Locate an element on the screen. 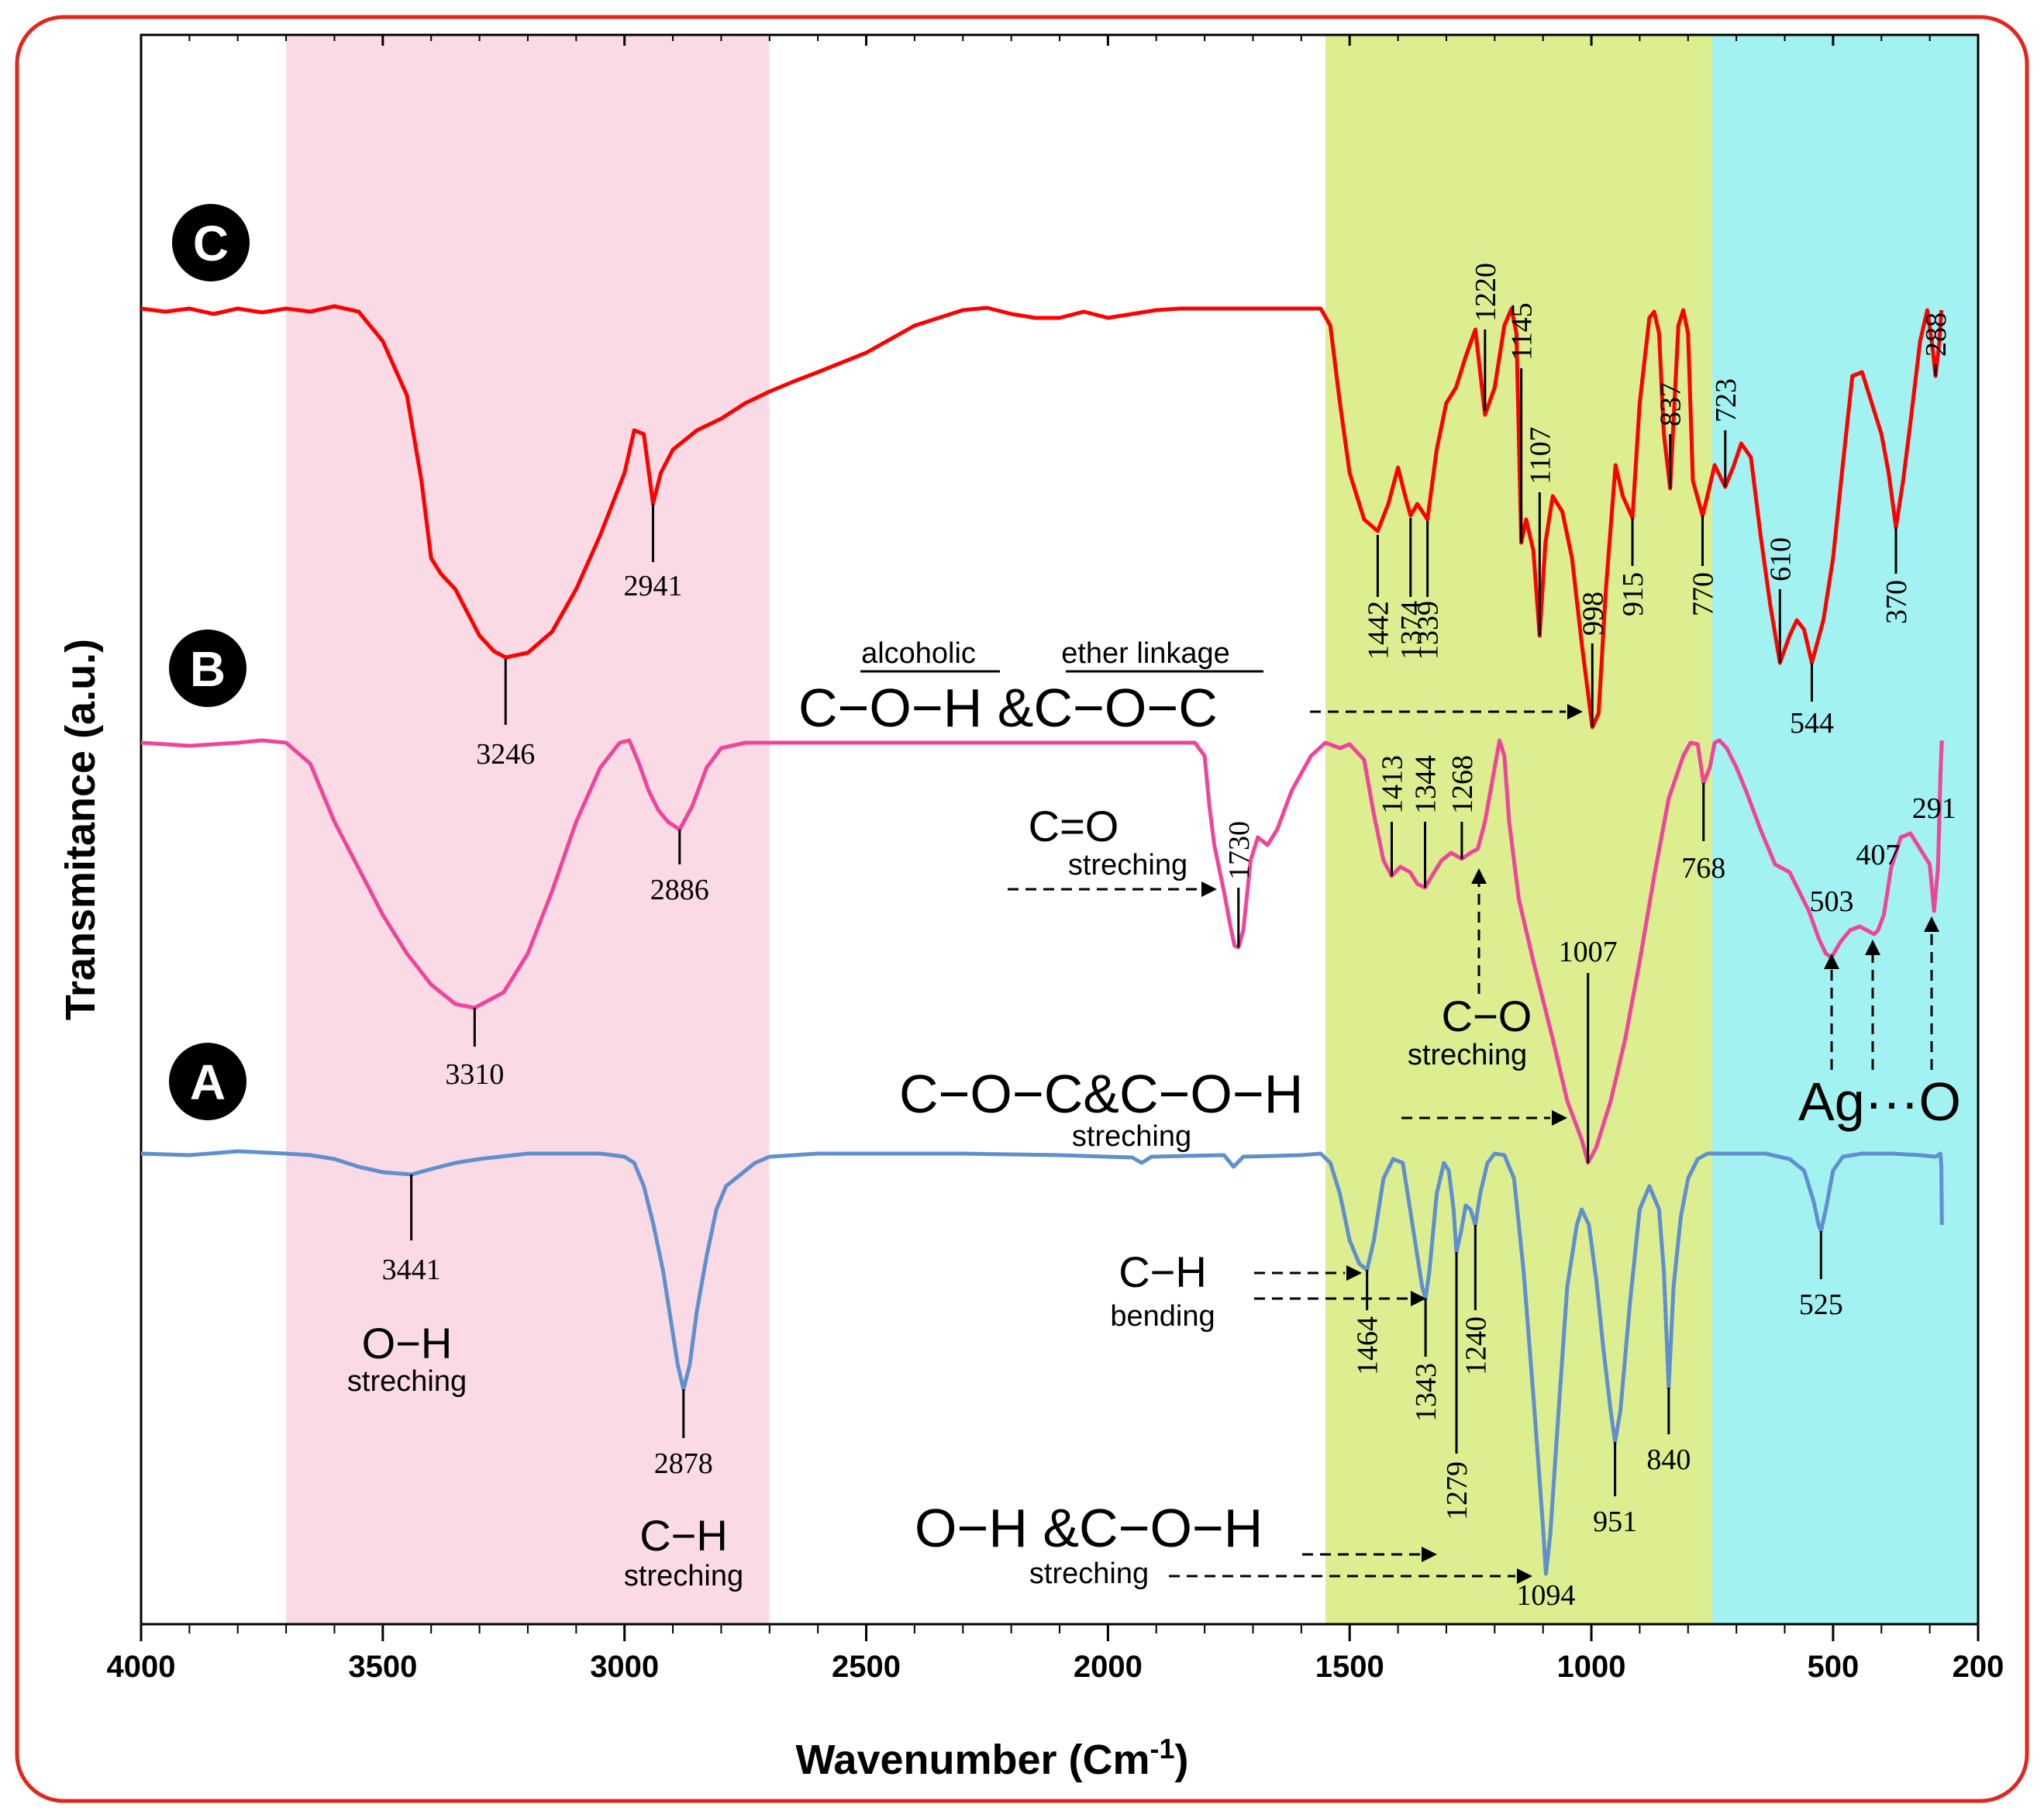  tick-label-2500: 2500 is located at coordinates (866, 1667).